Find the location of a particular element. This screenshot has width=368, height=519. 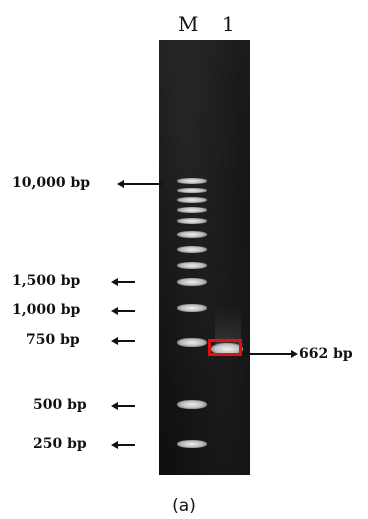

product-highlight-box is located at coordinates (225, 347).